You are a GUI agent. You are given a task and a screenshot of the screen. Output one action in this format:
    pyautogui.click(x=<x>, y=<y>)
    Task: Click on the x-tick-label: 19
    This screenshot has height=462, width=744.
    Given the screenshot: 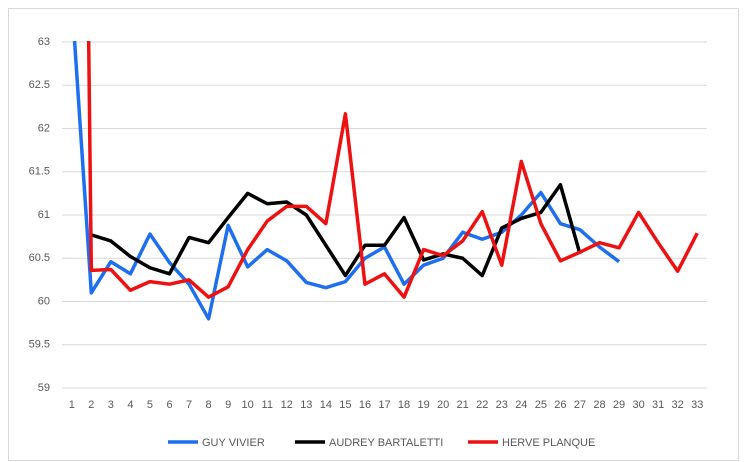 What is the action you would take?
    pyautogui.click(x=423, y=405)
    